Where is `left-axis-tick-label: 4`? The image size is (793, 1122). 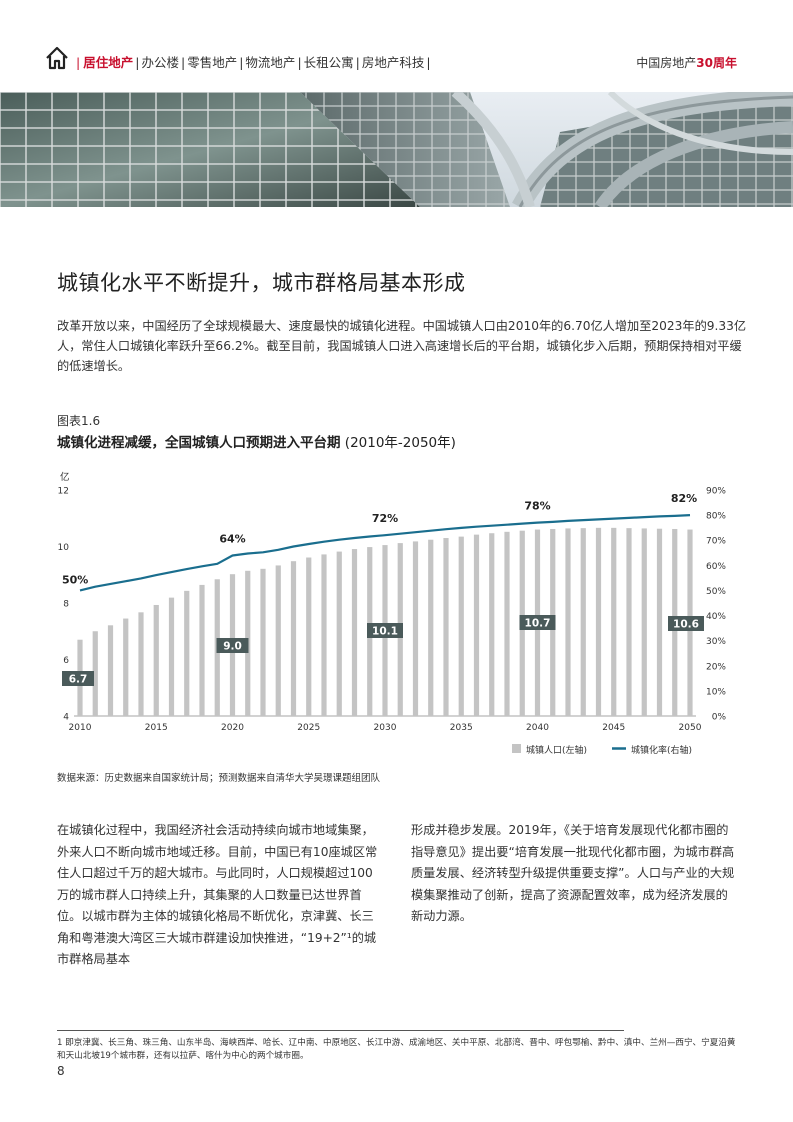 left-axis-tick-label: 4 is located at coordinates (66, 718).